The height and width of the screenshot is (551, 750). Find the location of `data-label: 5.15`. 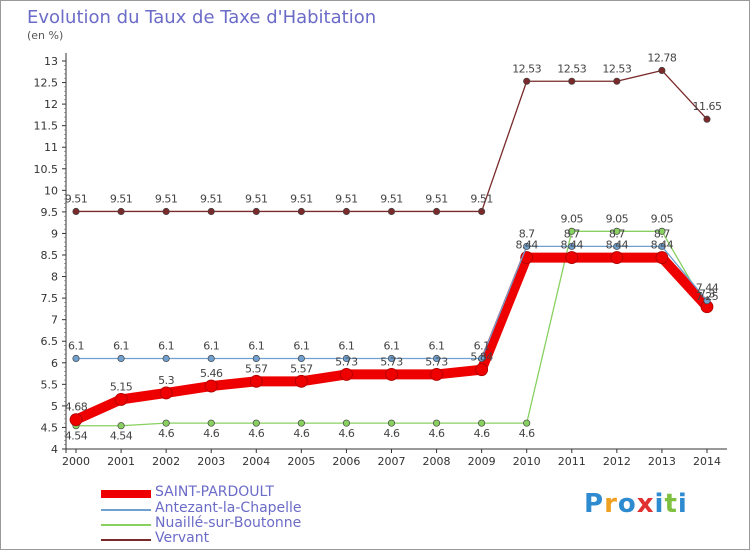

data-label: 5.15 is located at coordinates (121, 386).